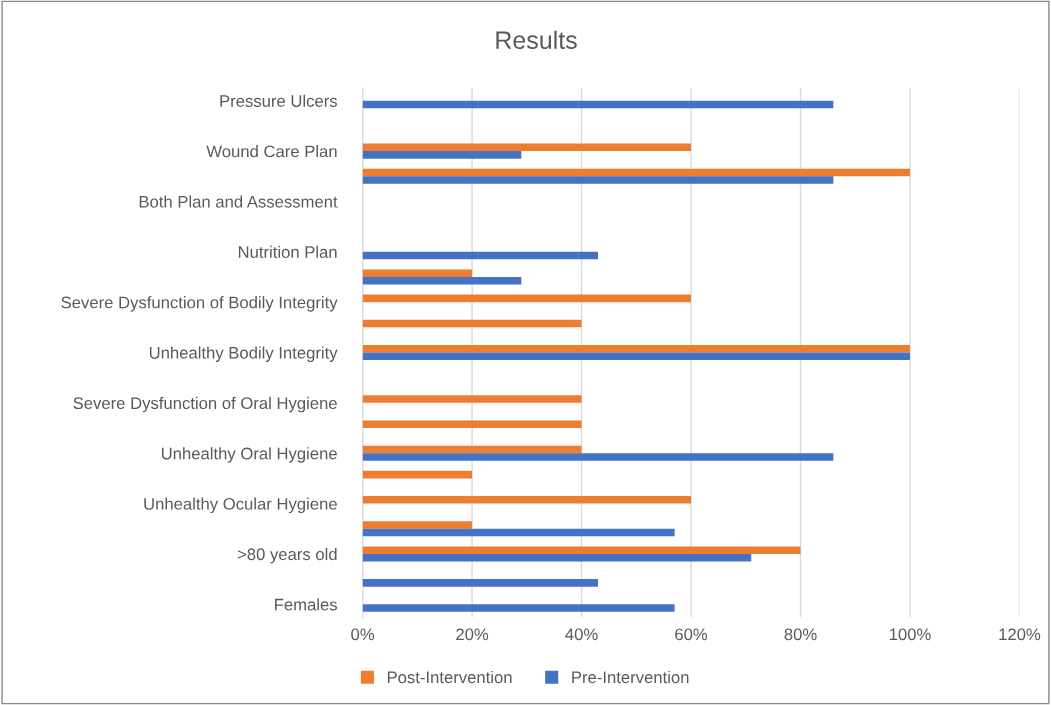  I want to click on y-tick-label: Wound Care Plan, so click(271, 151).